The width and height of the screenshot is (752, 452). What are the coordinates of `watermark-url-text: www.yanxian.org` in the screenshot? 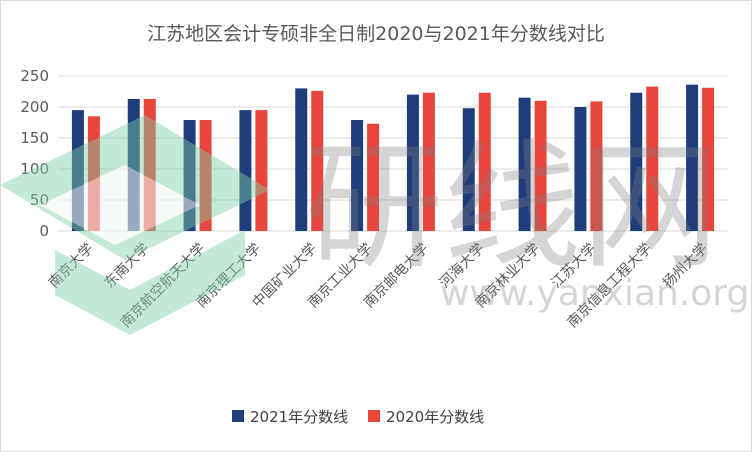 It's located at (594, 293).